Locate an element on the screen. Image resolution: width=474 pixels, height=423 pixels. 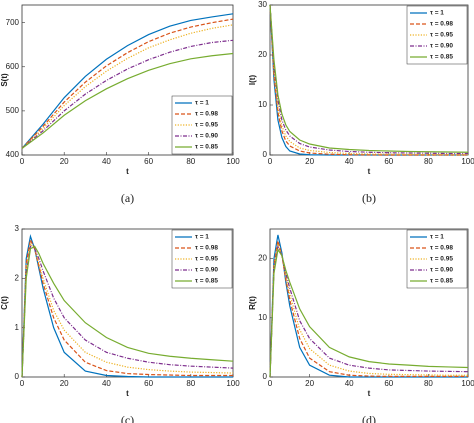
y-tick-label: 3 is located at coordinates (17, 228).